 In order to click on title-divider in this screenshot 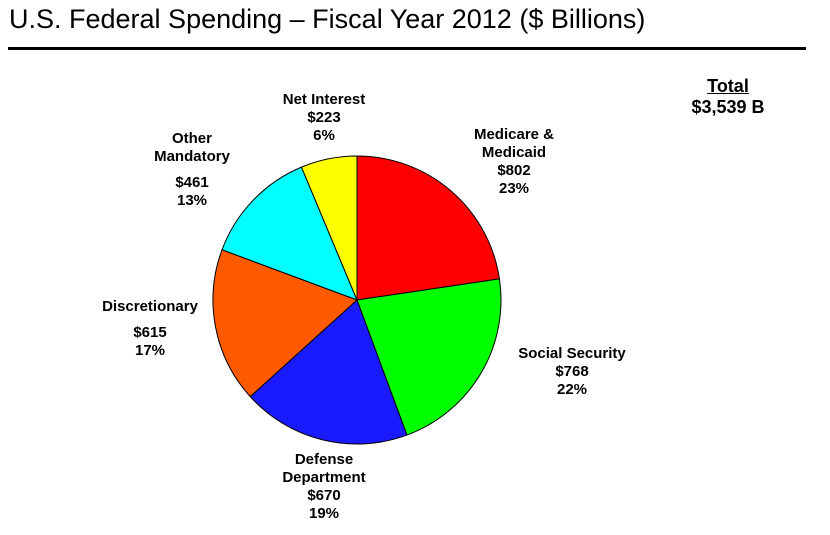, I will do `click(407, 48)`.